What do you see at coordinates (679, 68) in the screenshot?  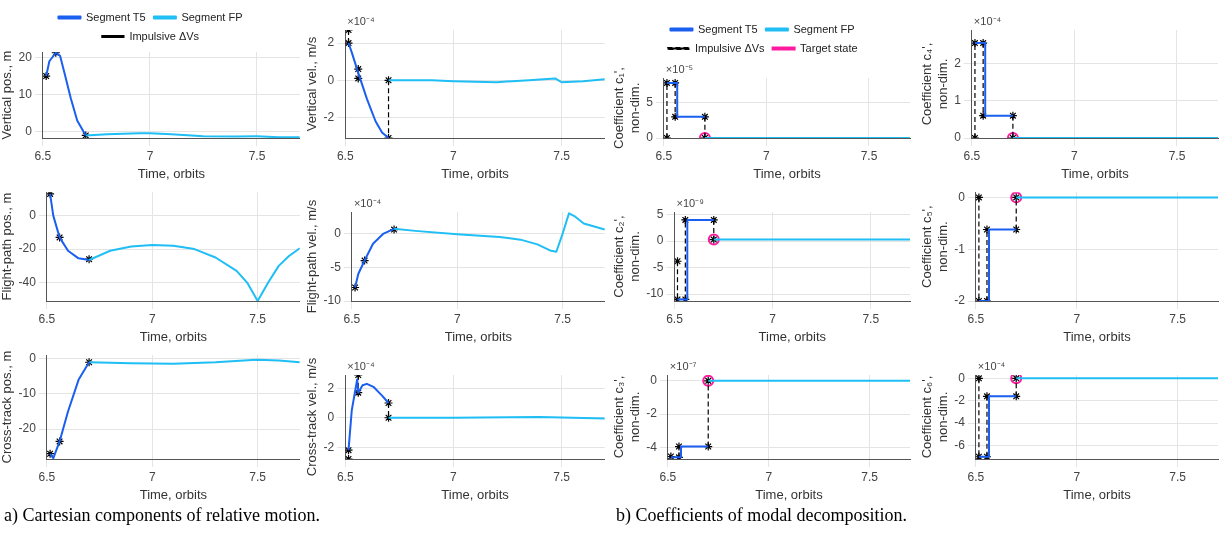 I see `chart-subtitle: ×10⁻⁵` at bounding box center [679, 68].